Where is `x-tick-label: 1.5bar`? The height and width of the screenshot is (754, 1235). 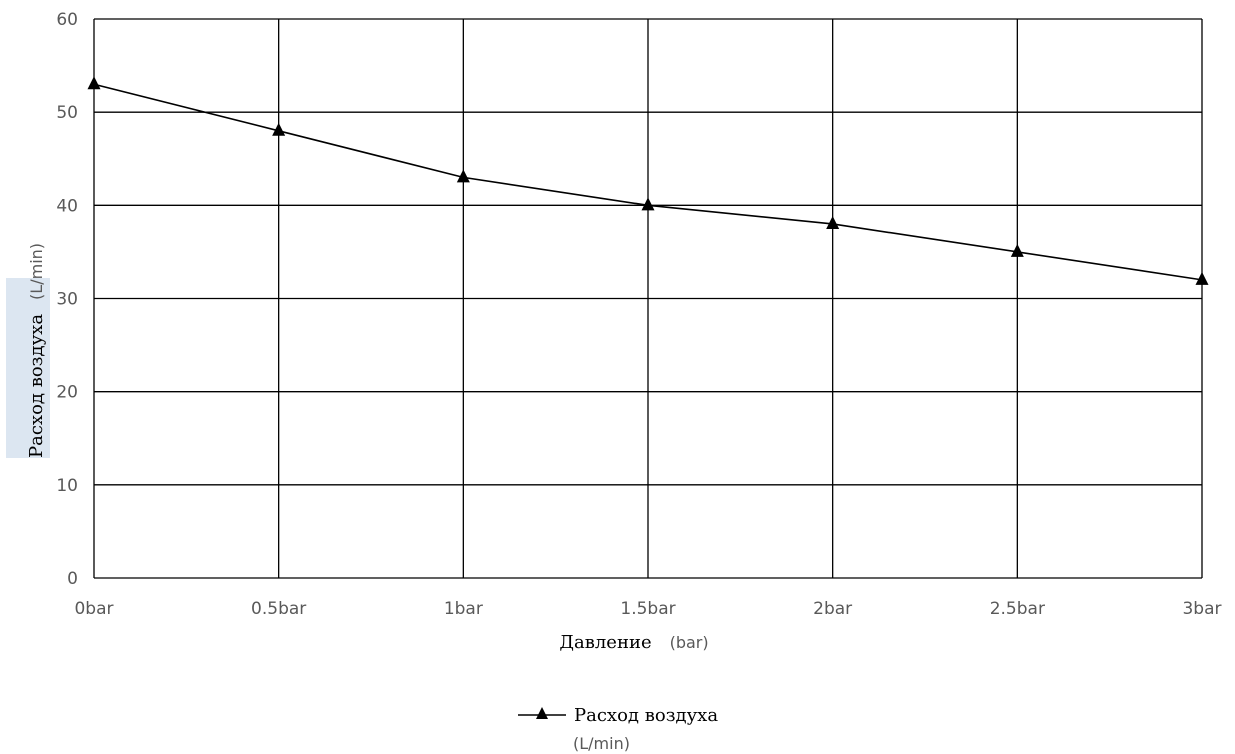 x-tick-label: 1.5bar is located at coordinates (647, 609).